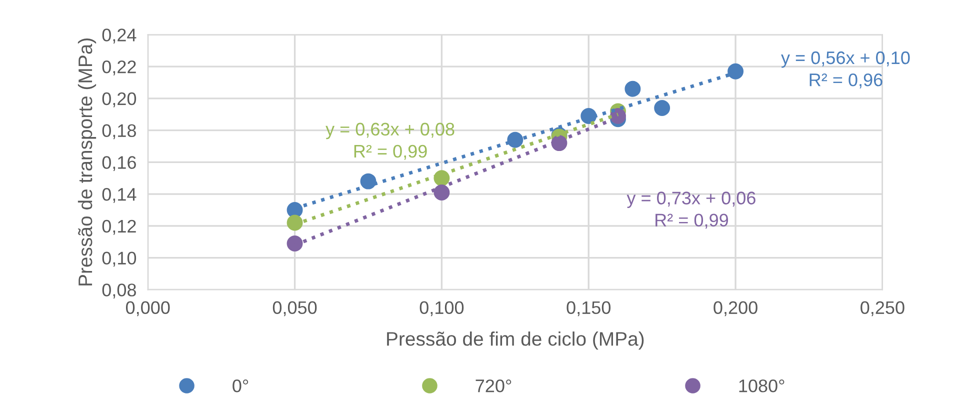 The image size is (954, 408). What do you see at coordinates (882, 308) in the screenshot?
I see `x-tick-label: 0,250` at bounding box center [882, 308].